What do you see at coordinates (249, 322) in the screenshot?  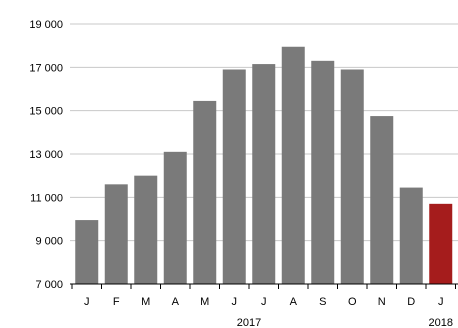 I see `x-year-label: 2017` at bounding box center [249, 322].